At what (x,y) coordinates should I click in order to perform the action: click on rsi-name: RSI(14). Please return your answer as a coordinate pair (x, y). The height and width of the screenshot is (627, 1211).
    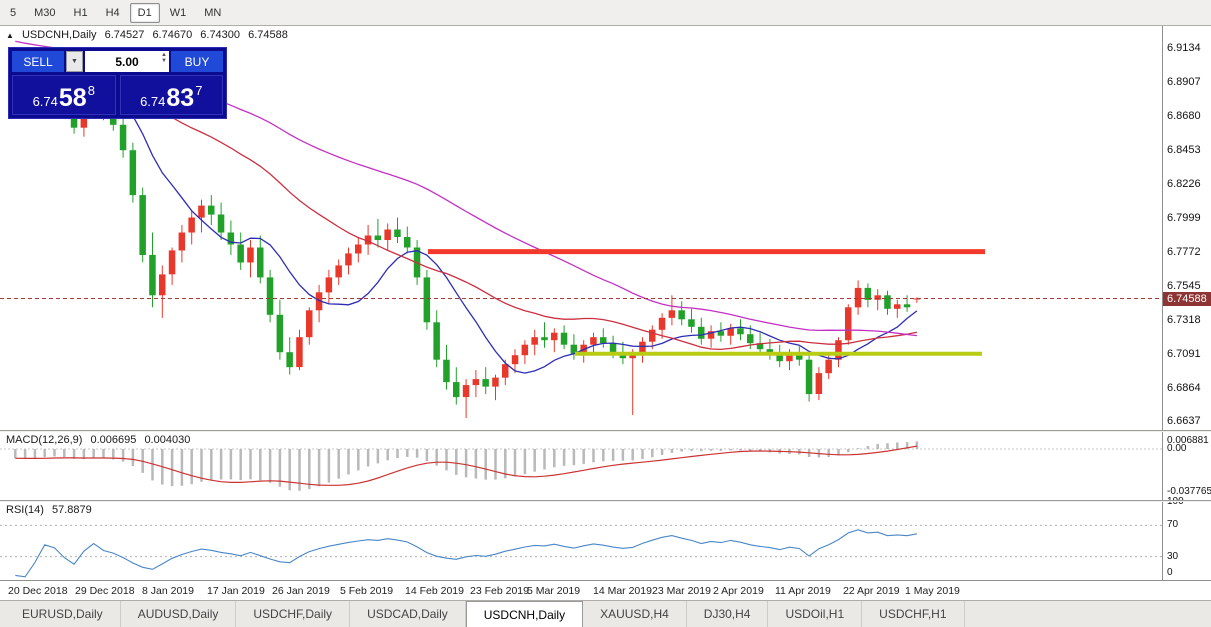
    Looking at the image, I should click on (25, 510).